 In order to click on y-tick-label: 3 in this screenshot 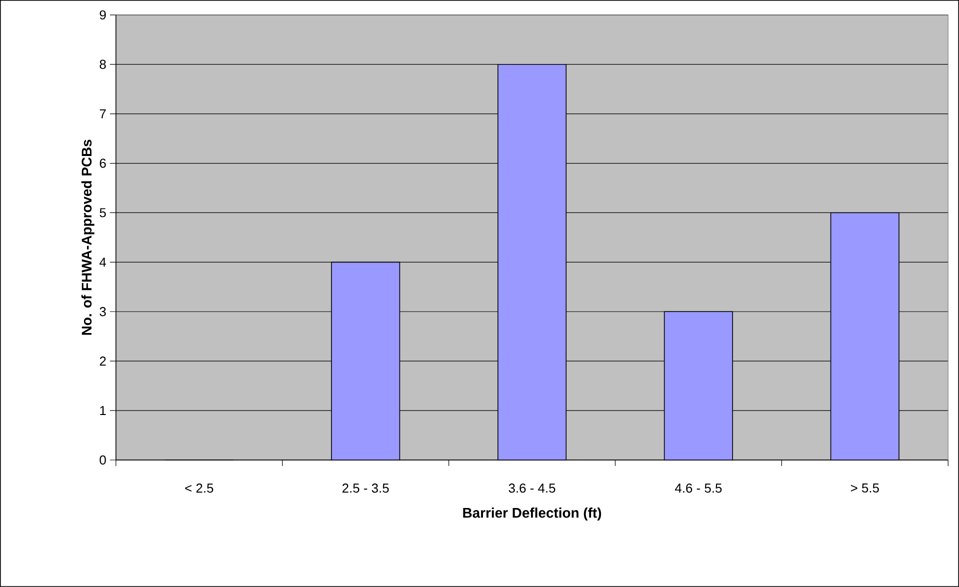, I will do `click(103, 311)`.